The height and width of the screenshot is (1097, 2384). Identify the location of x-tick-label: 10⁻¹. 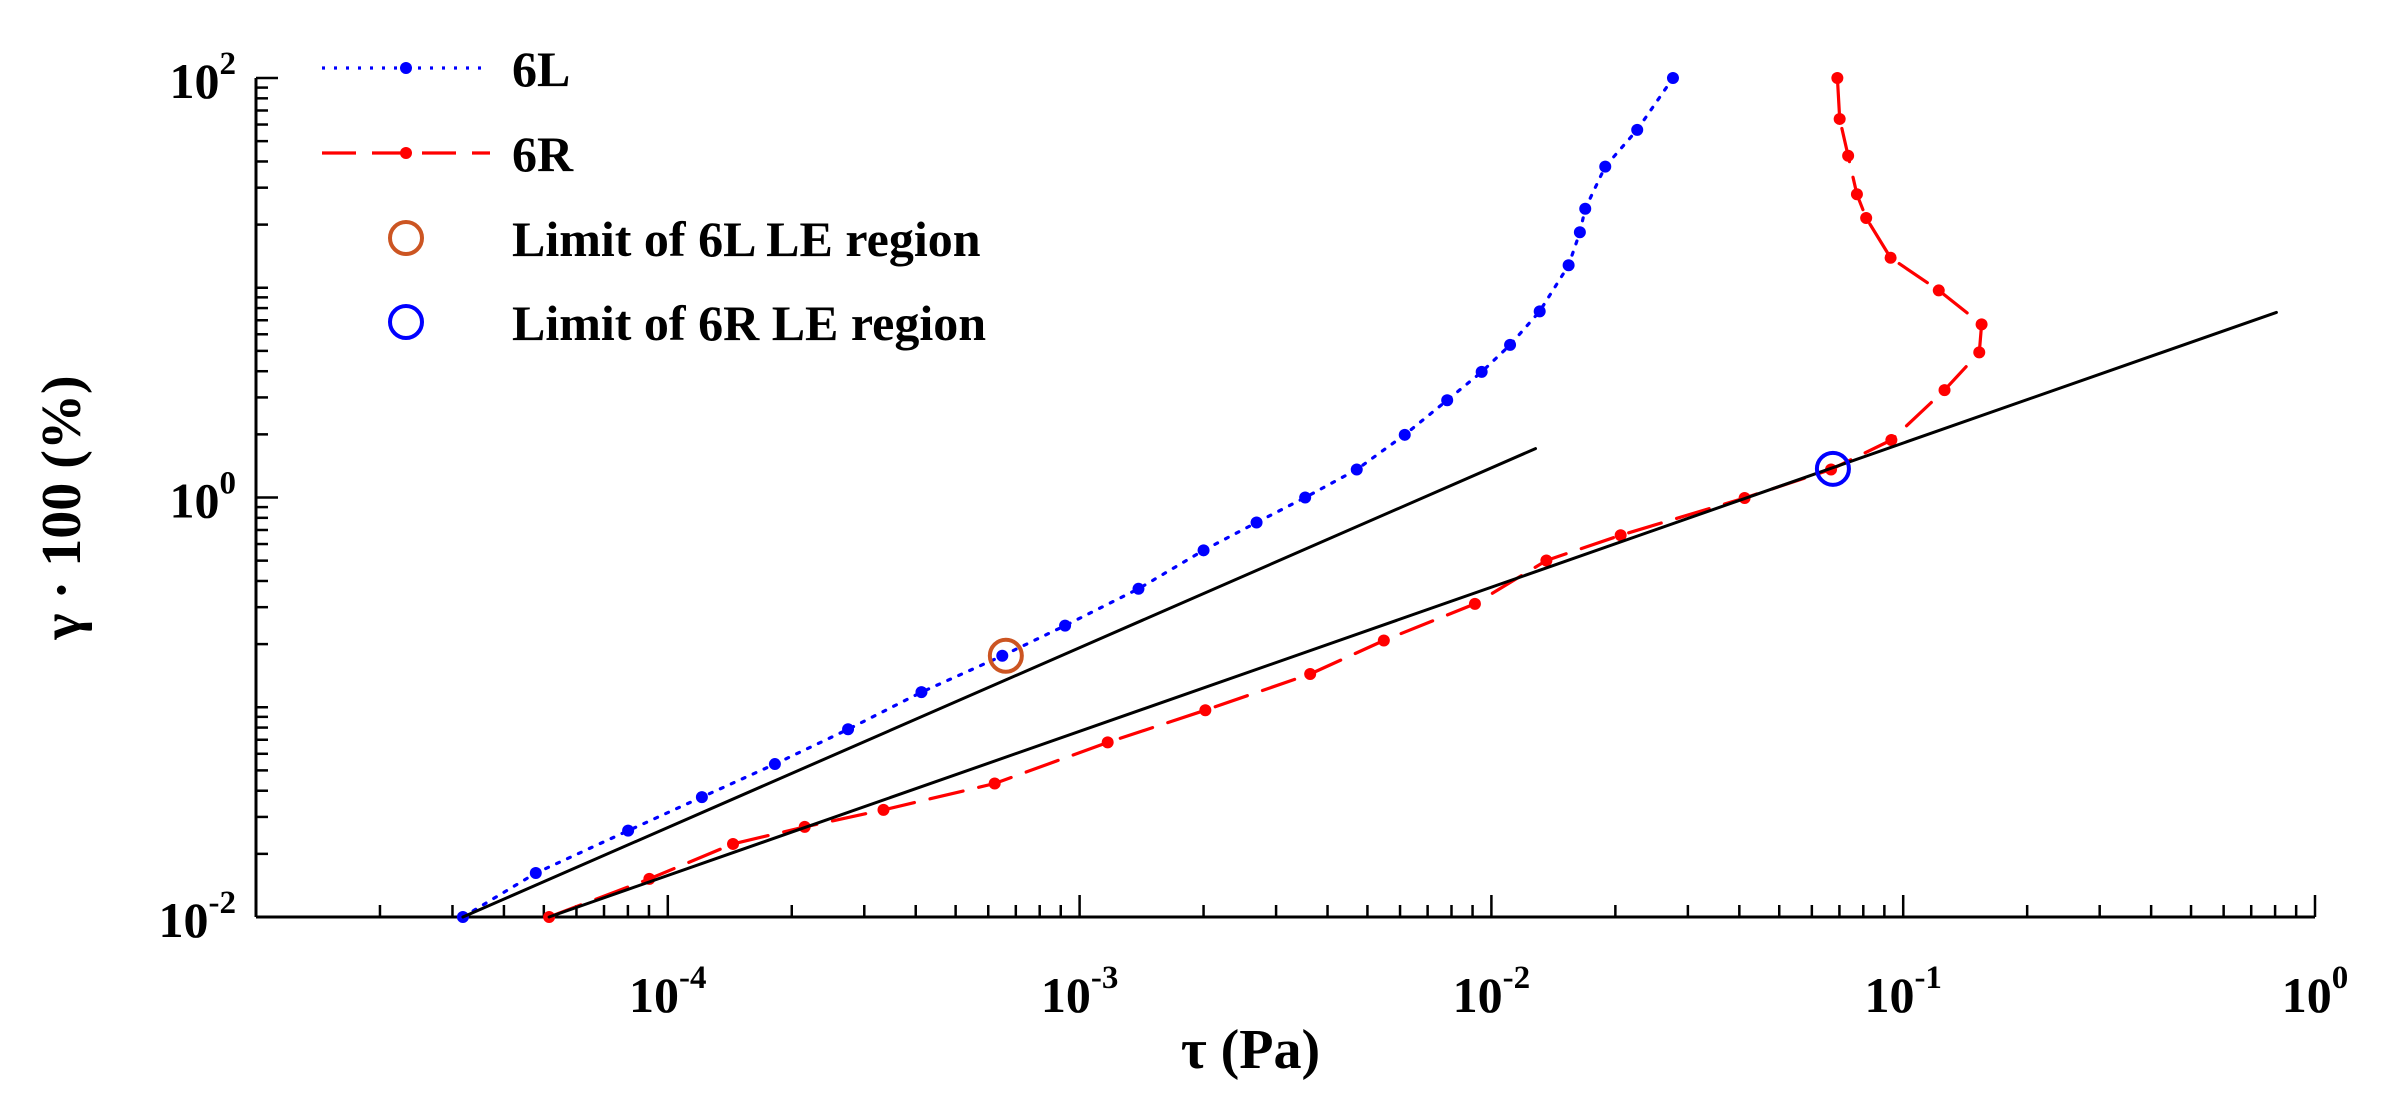
(1903, 991).